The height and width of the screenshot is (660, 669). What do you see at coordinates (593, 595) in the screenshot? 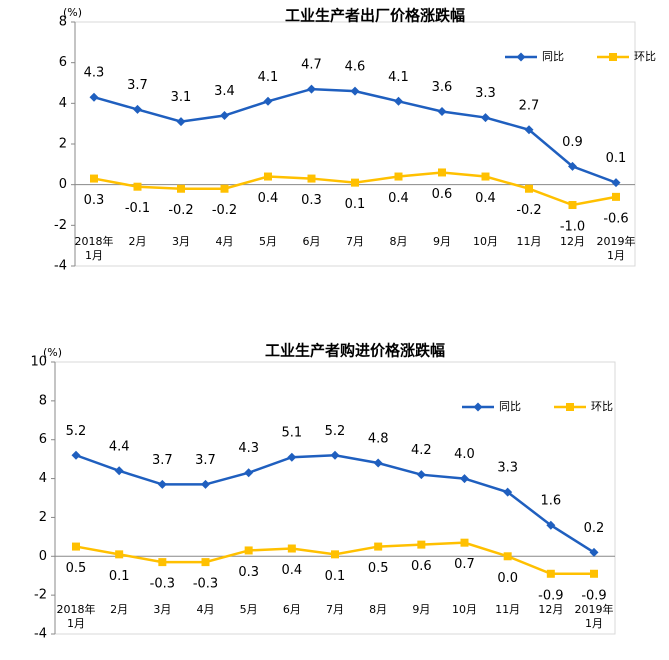
I see `data-label: -0.9` at bounding box center [593, 595].